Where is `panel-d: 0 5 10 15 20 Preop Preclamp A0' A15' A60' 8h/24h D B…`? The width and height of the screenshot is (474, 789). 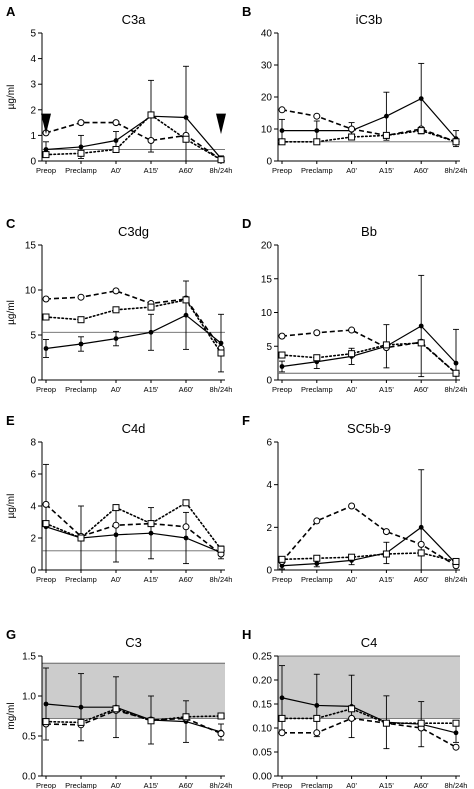 panel-d: 0 5 10 15 20 Preop Preclamp A0' A15' A60' 8h/24h D B… is located at coordinates (354, 305).